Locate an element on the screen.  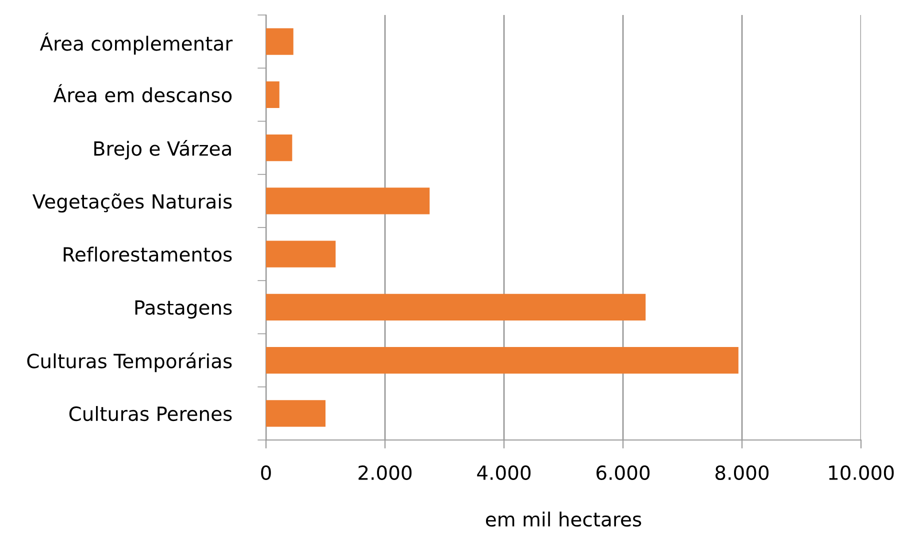
y-tick-label: Culturas Temporárias is located at coordinates (129, 362).